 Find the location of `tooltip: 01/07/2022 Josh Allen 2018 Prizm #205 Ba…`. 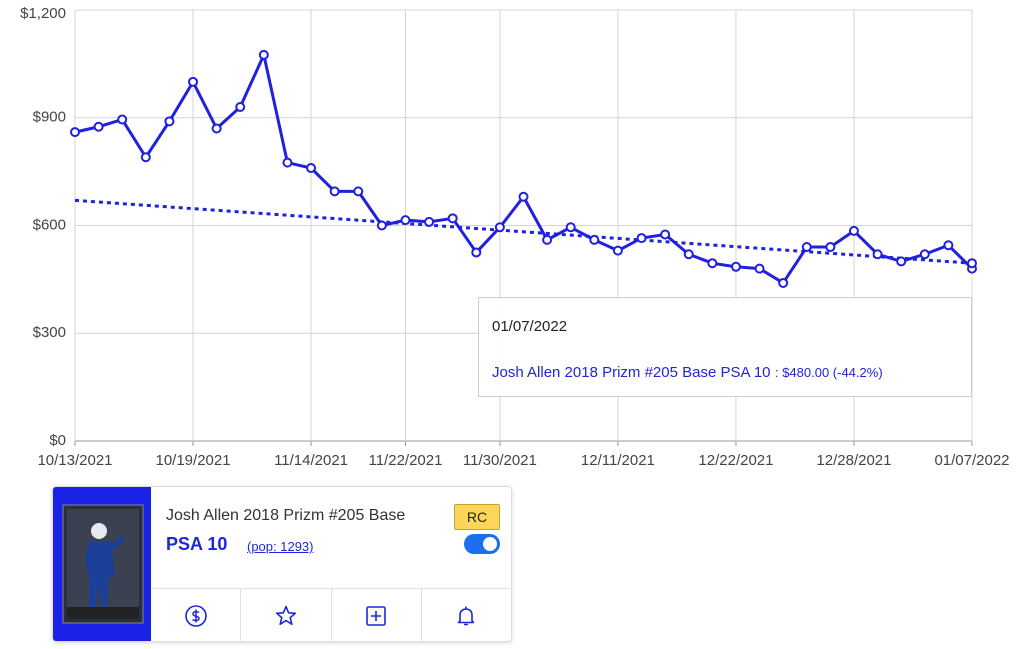

tooltip: 01/07/2022 Josh Allen 2018 Prizm #205 Ba… is located at coordinates (725, 347).